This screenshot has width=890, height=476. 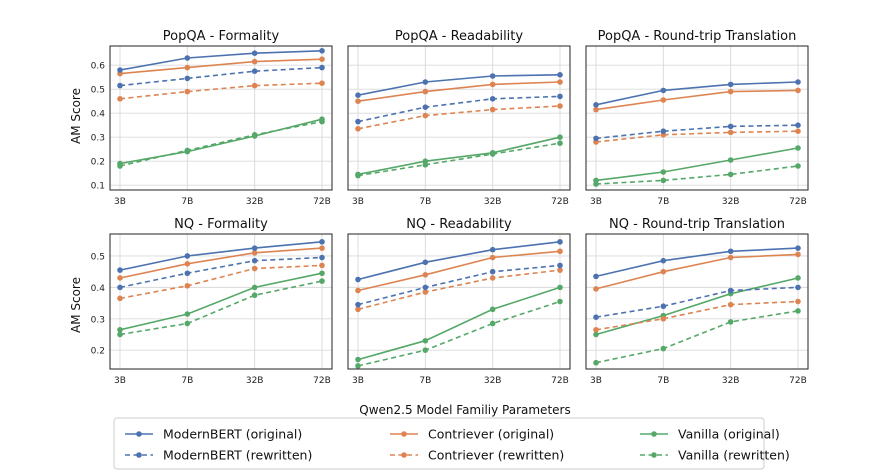 I want to click on legend-label: Vanilla (original), so click(x=729, y=434).